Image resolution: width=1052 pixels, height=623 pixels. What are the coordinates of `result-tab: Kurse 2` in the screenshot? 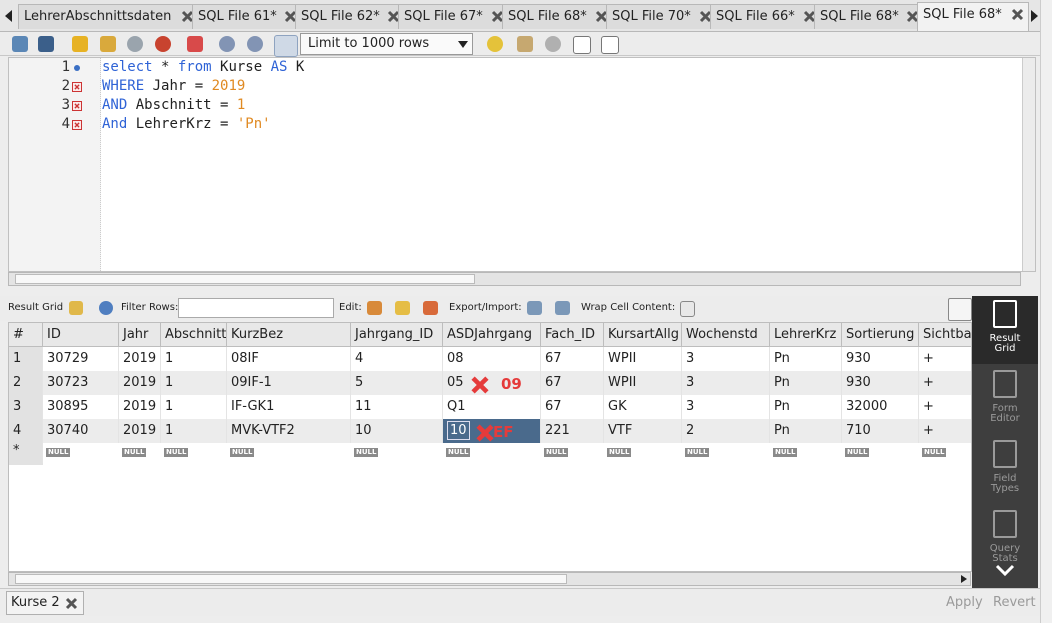 It's located at (45, 603).